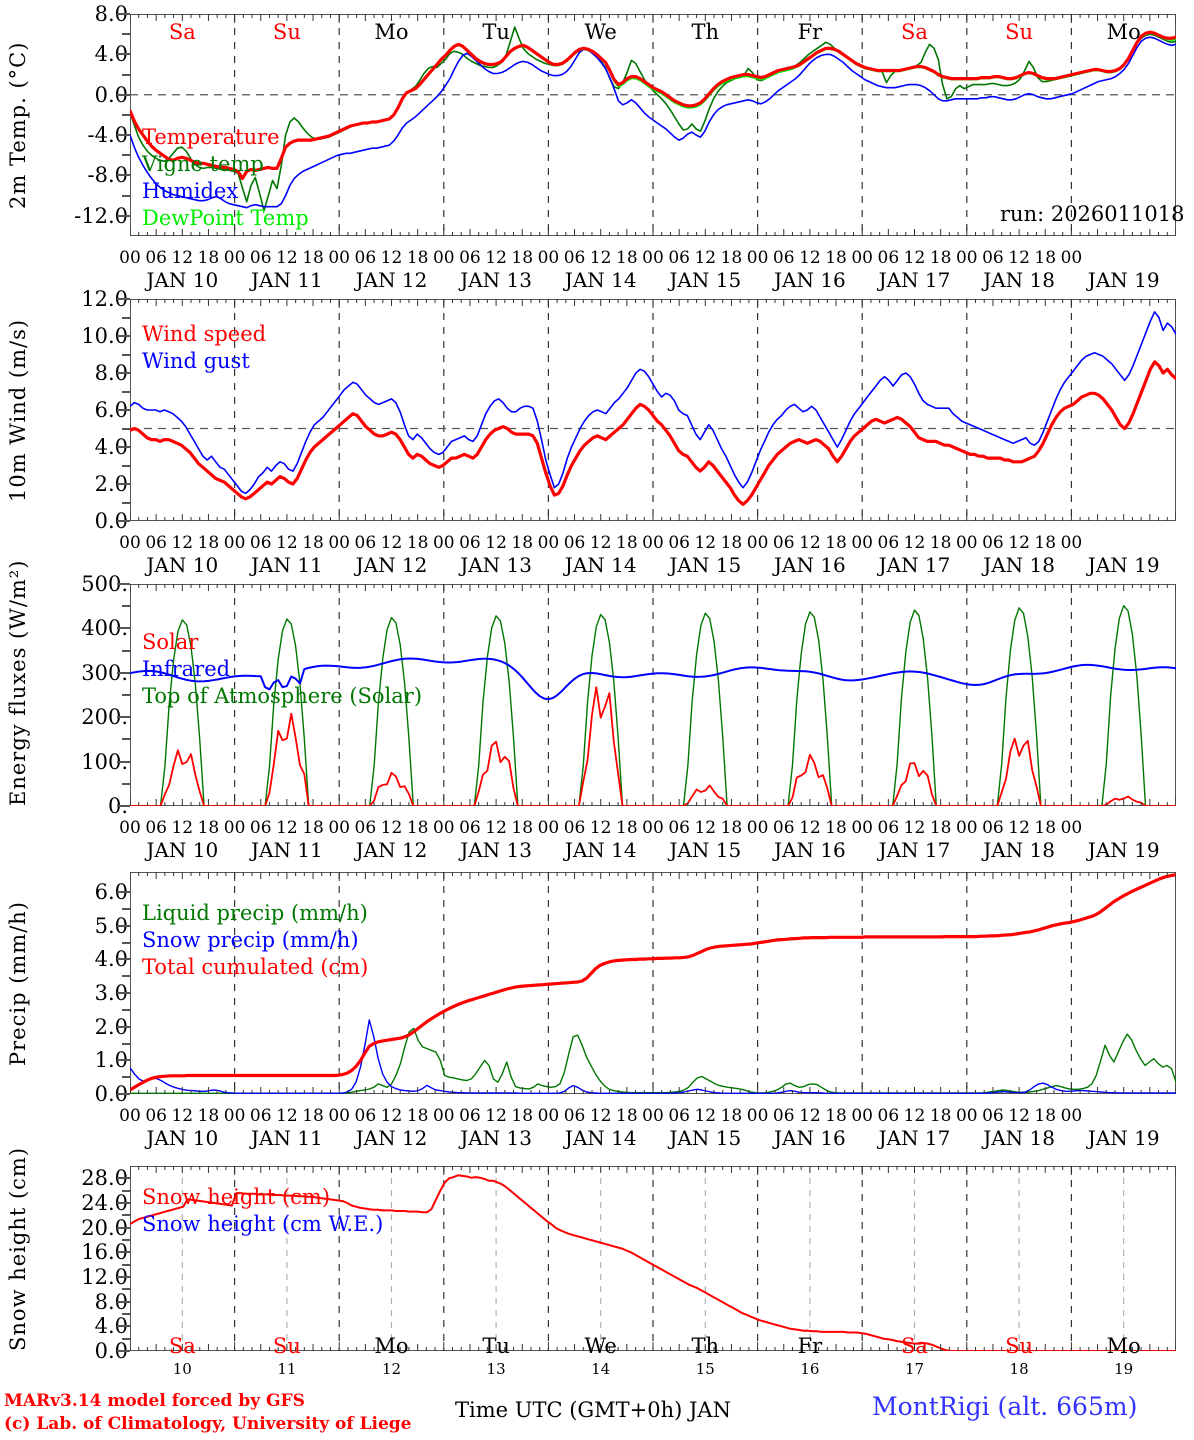 The height and width of the screenshot is (1440, 1194). I want to click on day-label-temperature-3: JAN 13, so click(496, 280).